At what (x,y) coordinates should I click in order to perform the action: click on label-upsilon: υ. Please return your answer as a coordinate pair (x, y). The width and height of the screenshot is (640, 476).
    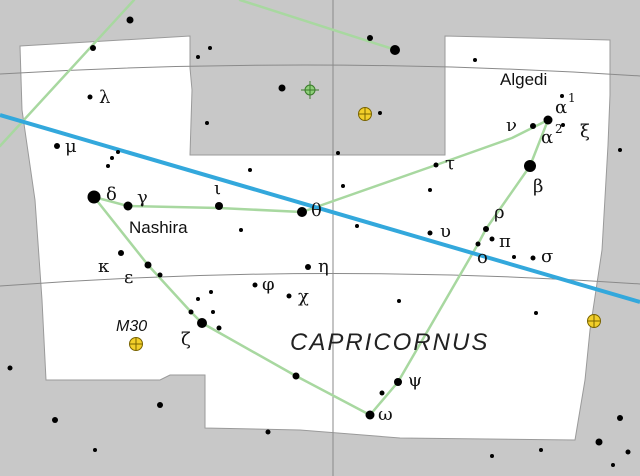
    Looking at the image, I should click on (445, 231).